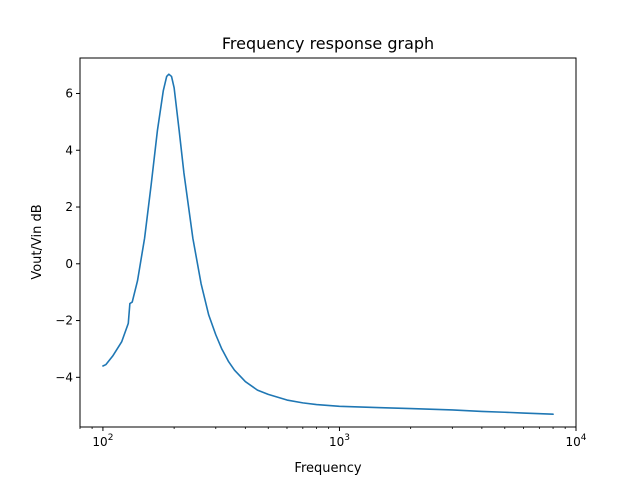 The width and height of the screenshot is (640, 480). I want to click on y-tick-label: 2, so click(69, 207).